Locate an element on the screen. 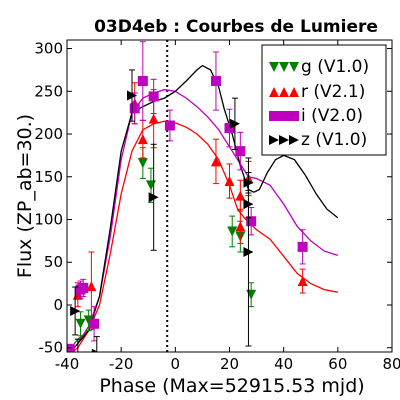 The width and height of the screenshot is (400, 400). x-axis-label: Phase (Max=52915.53 mjd) is located at coordinates (231, 386).